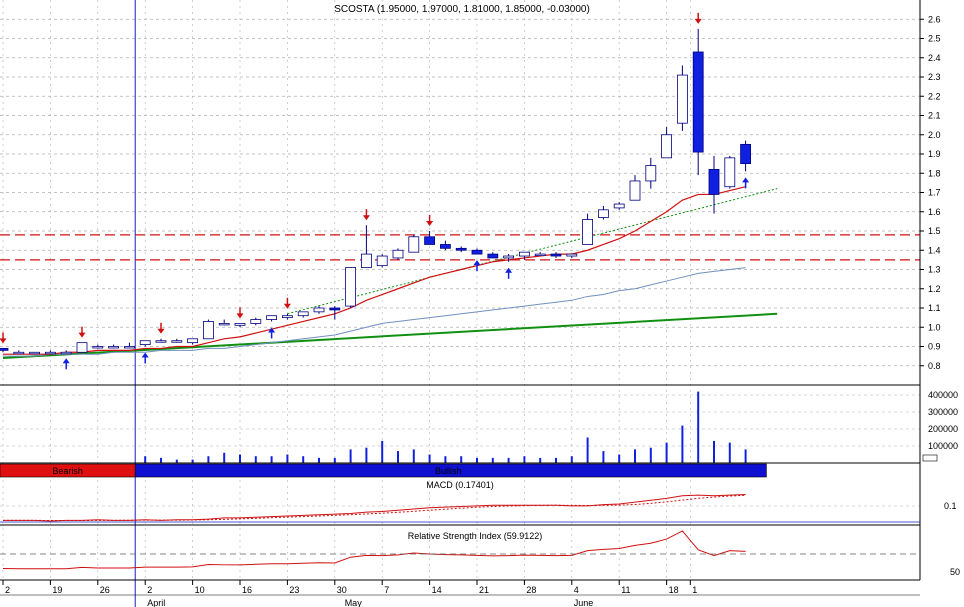 The image size is (964, 607). What do you see at coordinates (584, 602) in the screenshot?
I see `month-label: June` at bounding box center [584, 602].